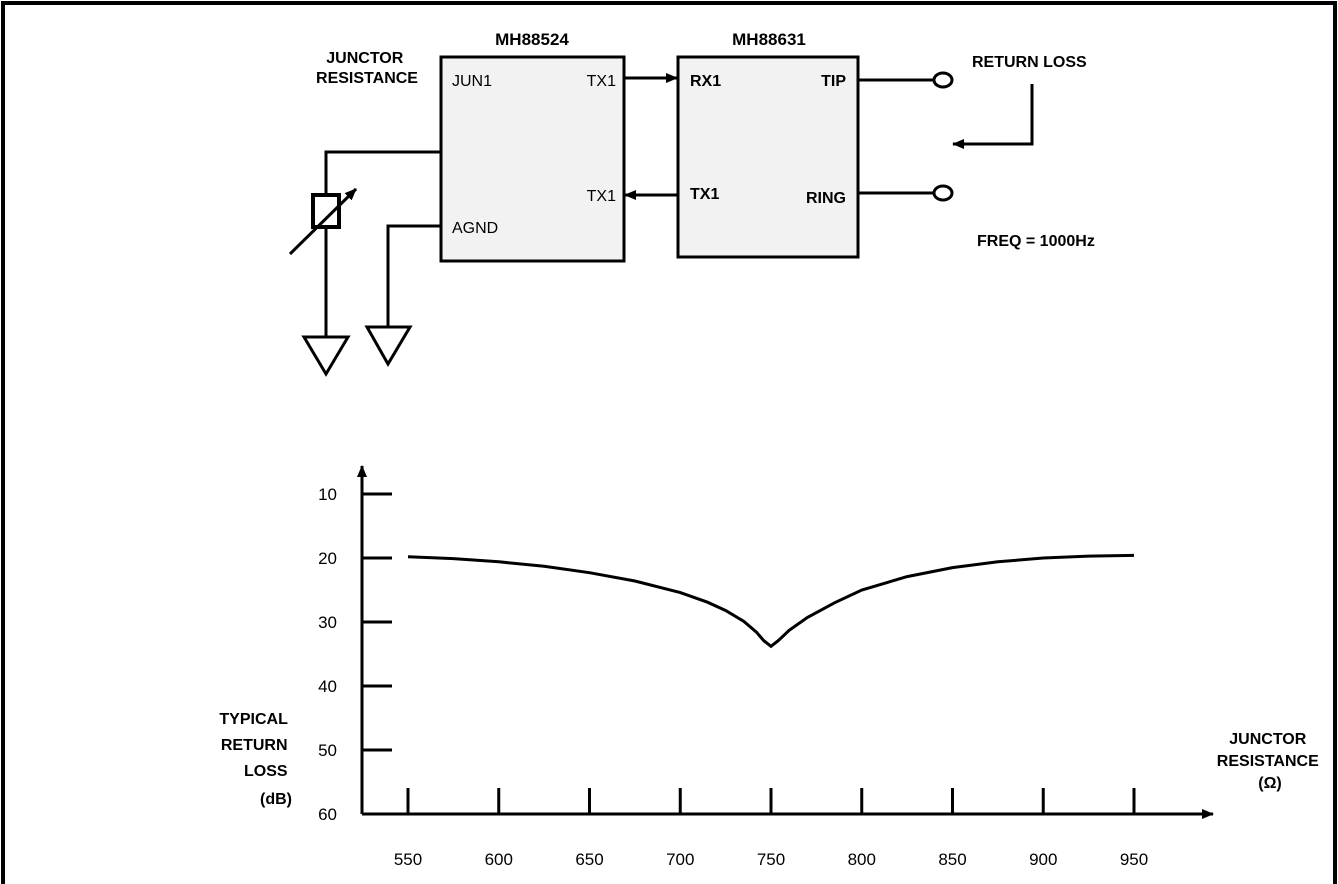 The image size is (1338, 884). What do you see at coordinates (355, 654) in the screenshot?
I see `y-ticks: 10 20 30 40 50 60` at bounding box center [355, 654].